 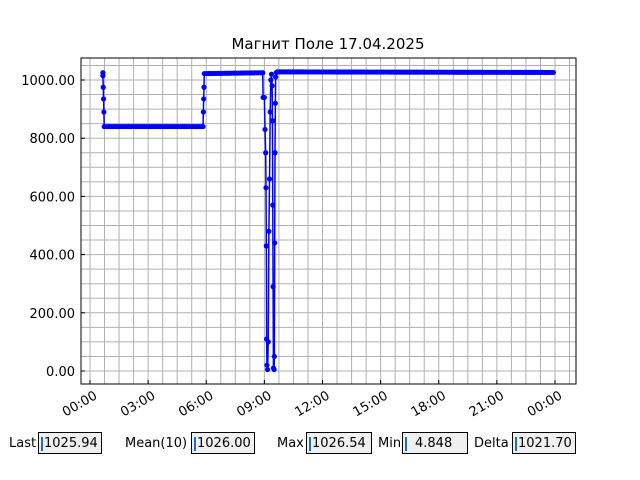 I want to click on y-tick-label: 400.00, so click(x=53, y=256).